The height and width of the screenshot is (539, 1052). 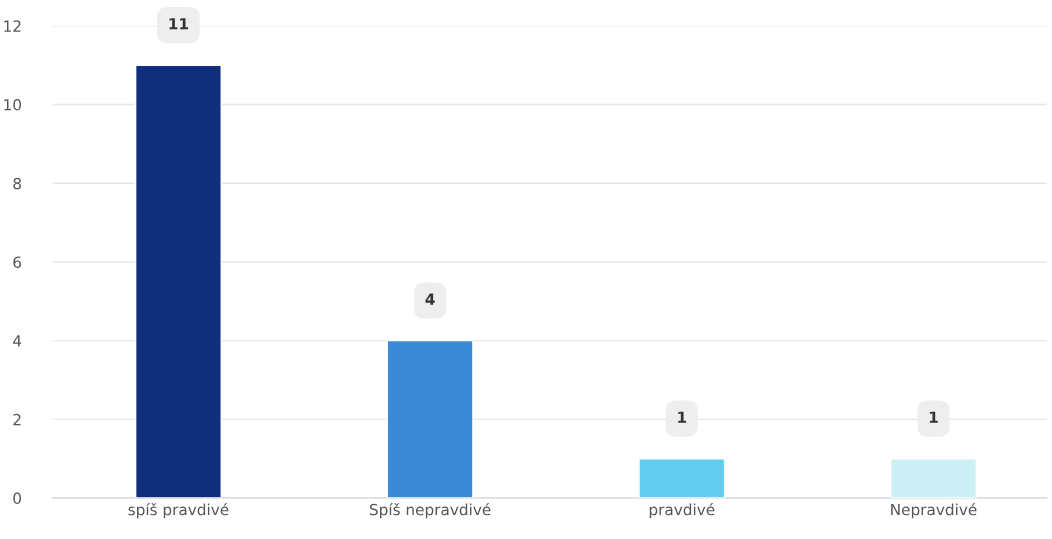 What do you see at coordinates (178, 510) in the screenshot?
I see `x-tick-label: spíš pravdivé` at bounding box center [178, 510].